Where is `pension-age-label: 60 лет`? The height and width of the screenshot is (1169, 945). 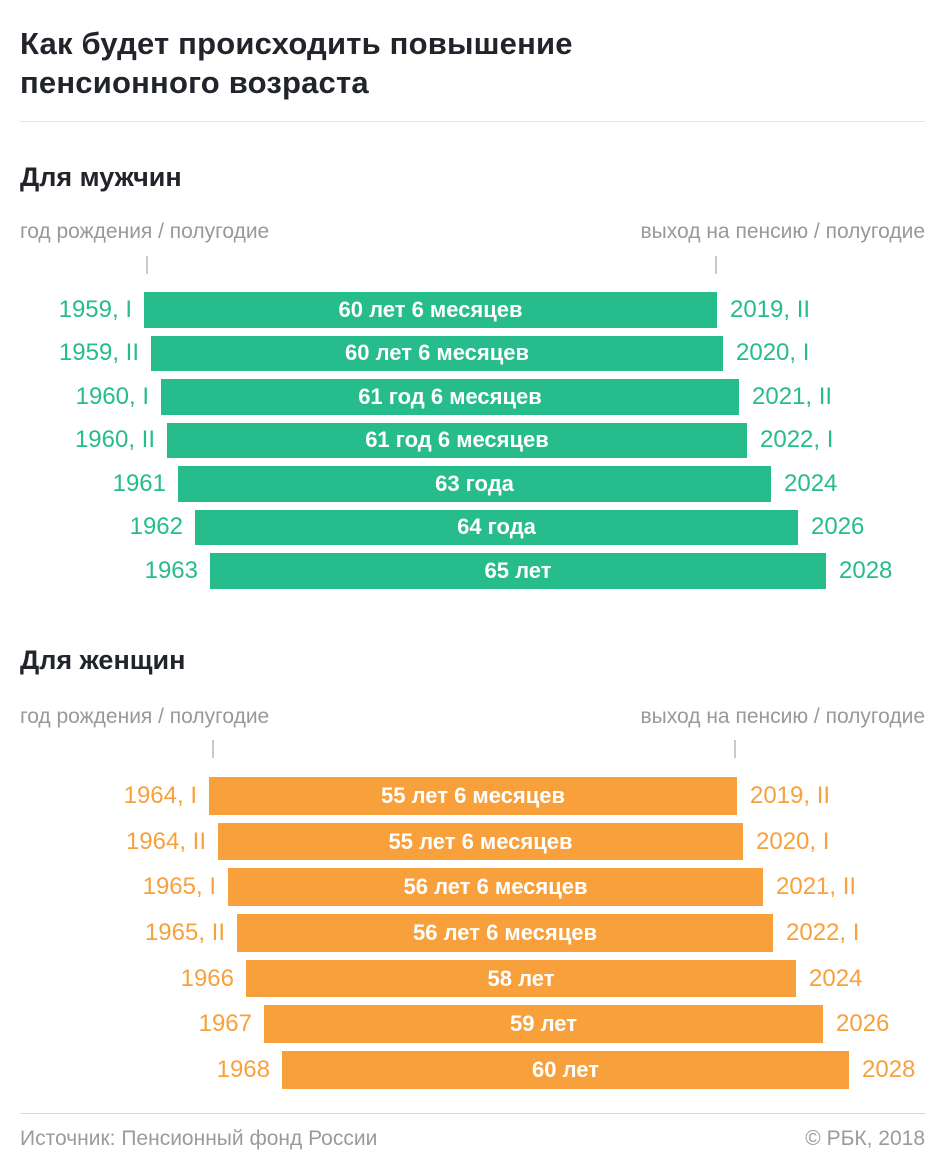
pension-age-label: 60 лет is located at coordinates (565, 1069).